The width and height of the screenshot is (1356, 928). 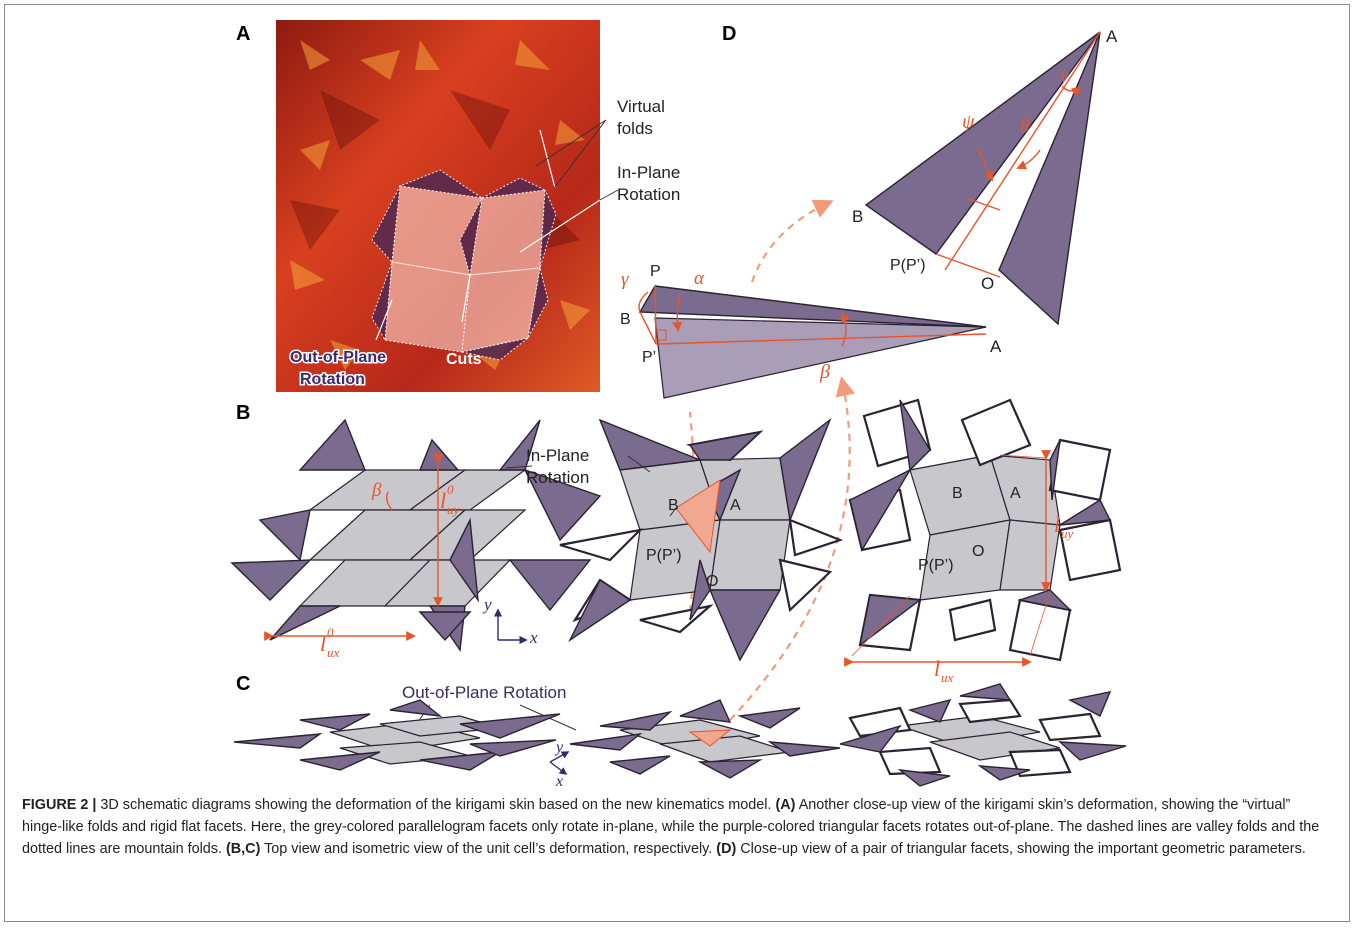 What do you see at coordinates (649, 357) in the screenshot?
I see `label-d-P-prime: P’` at bounding box center [649, 357].